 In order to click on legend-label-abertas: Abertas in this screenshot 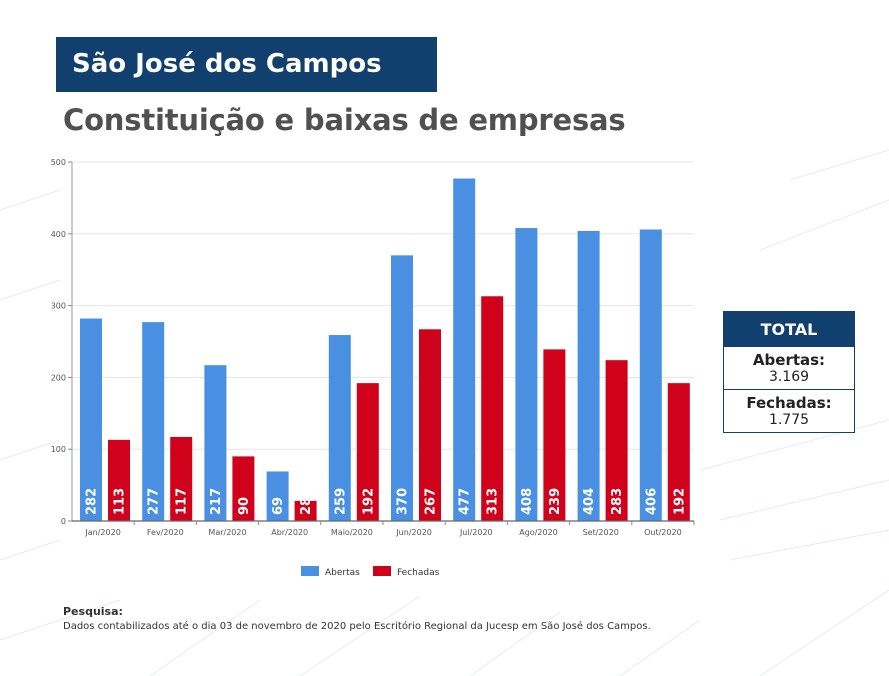, I will do `click(342, 573)`.